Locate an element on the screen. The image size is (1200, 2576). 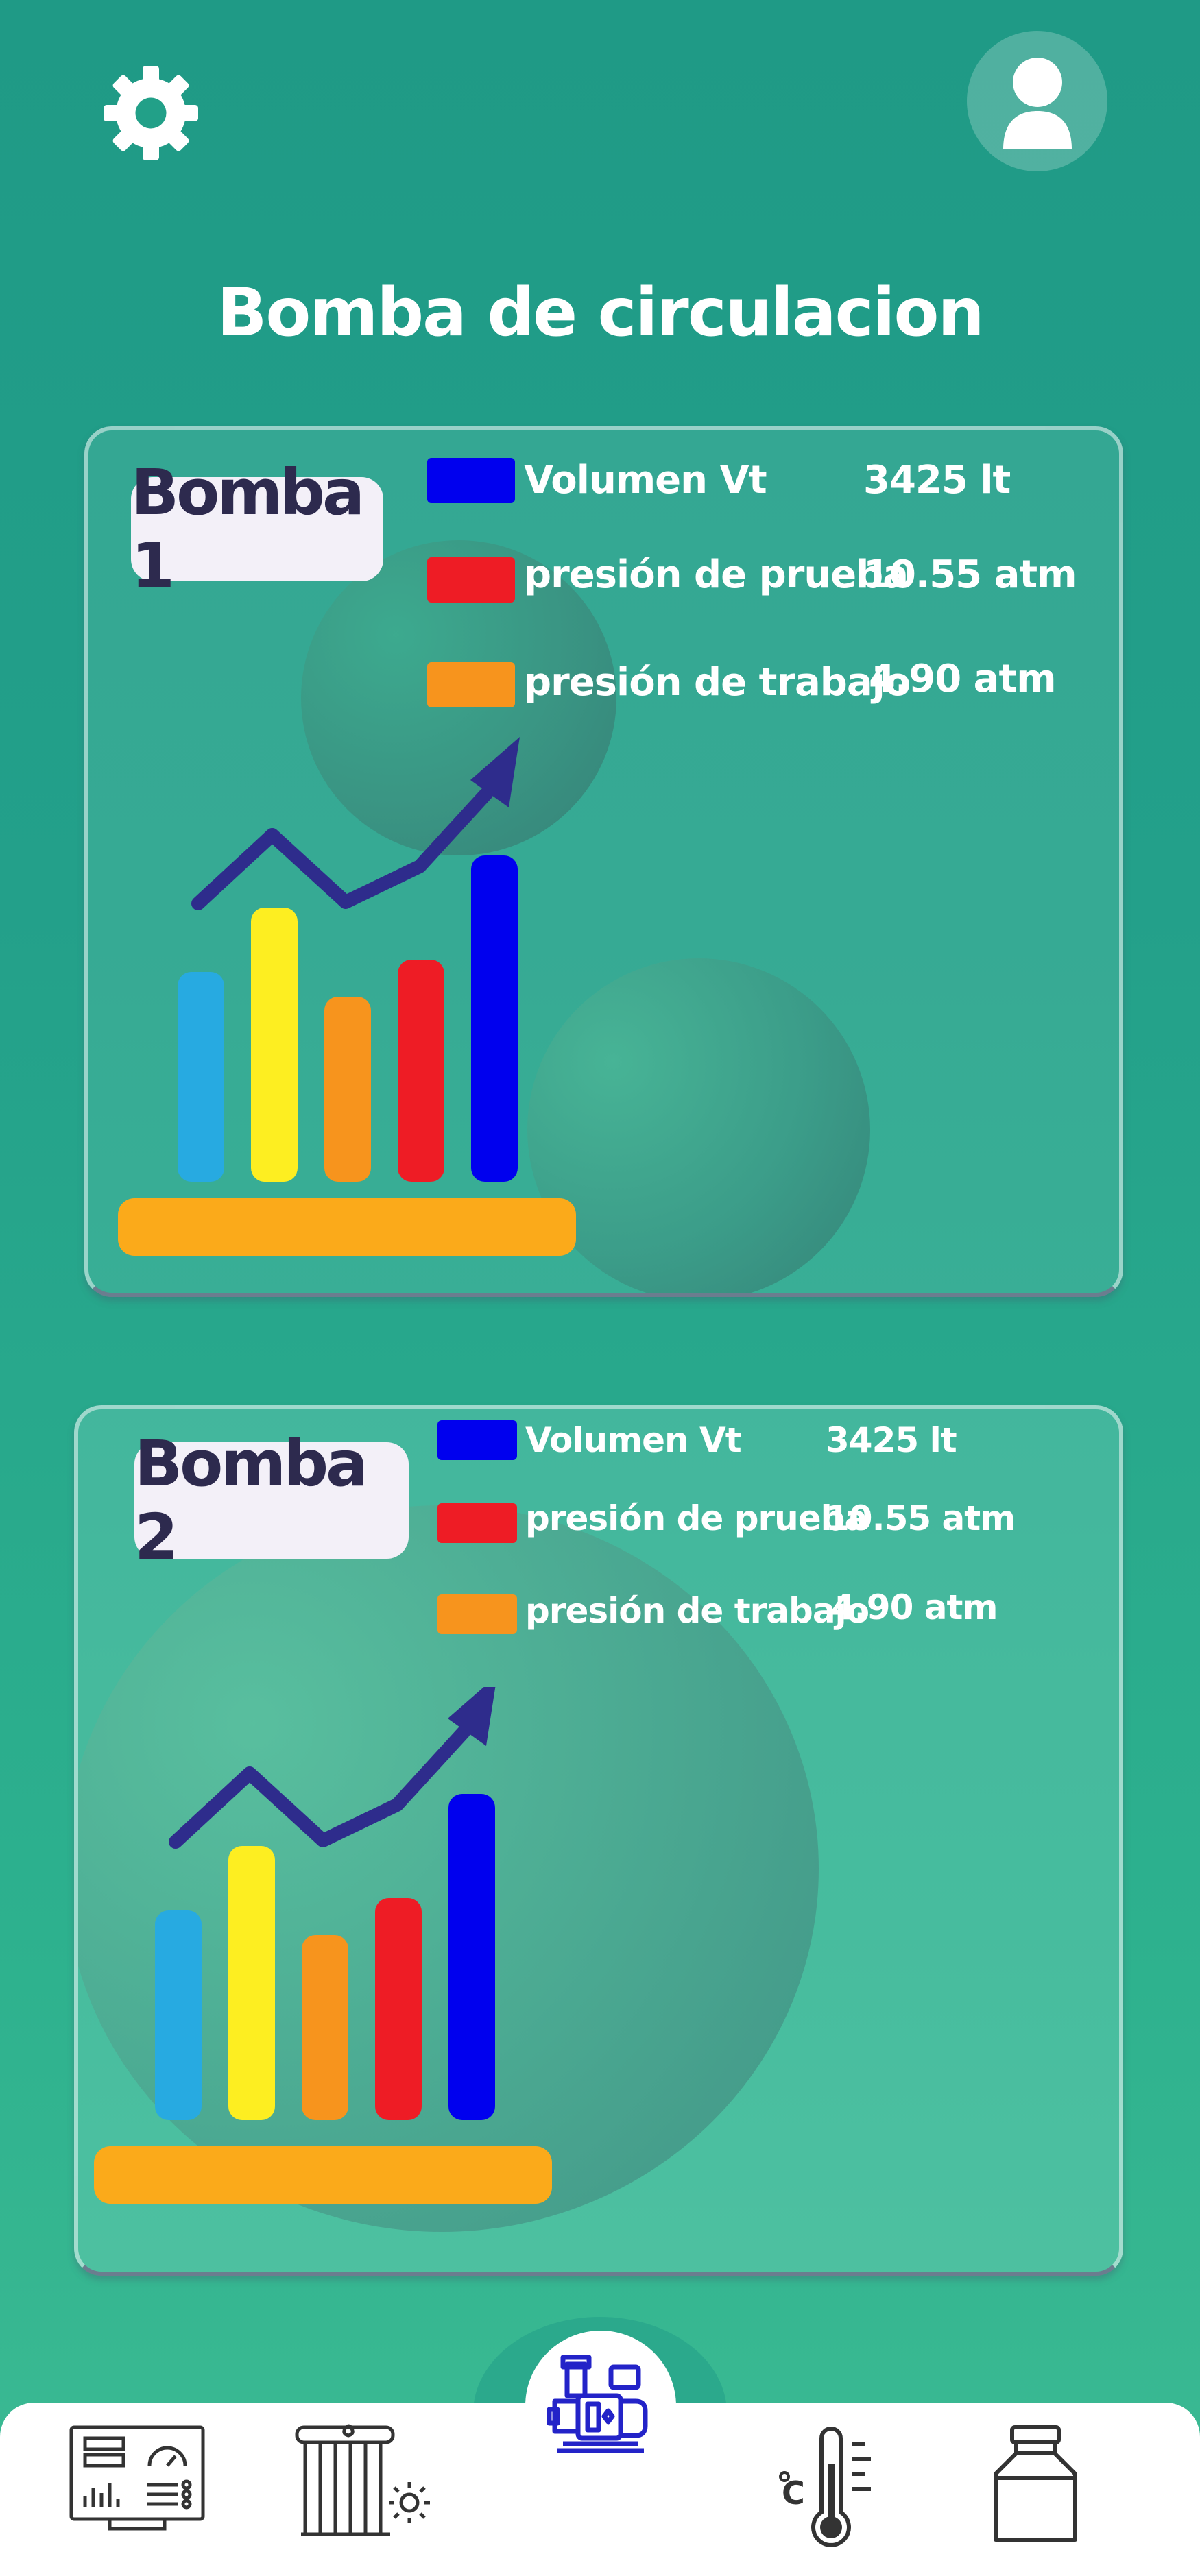
tank-icon is located at coordinates (1035, 2483).